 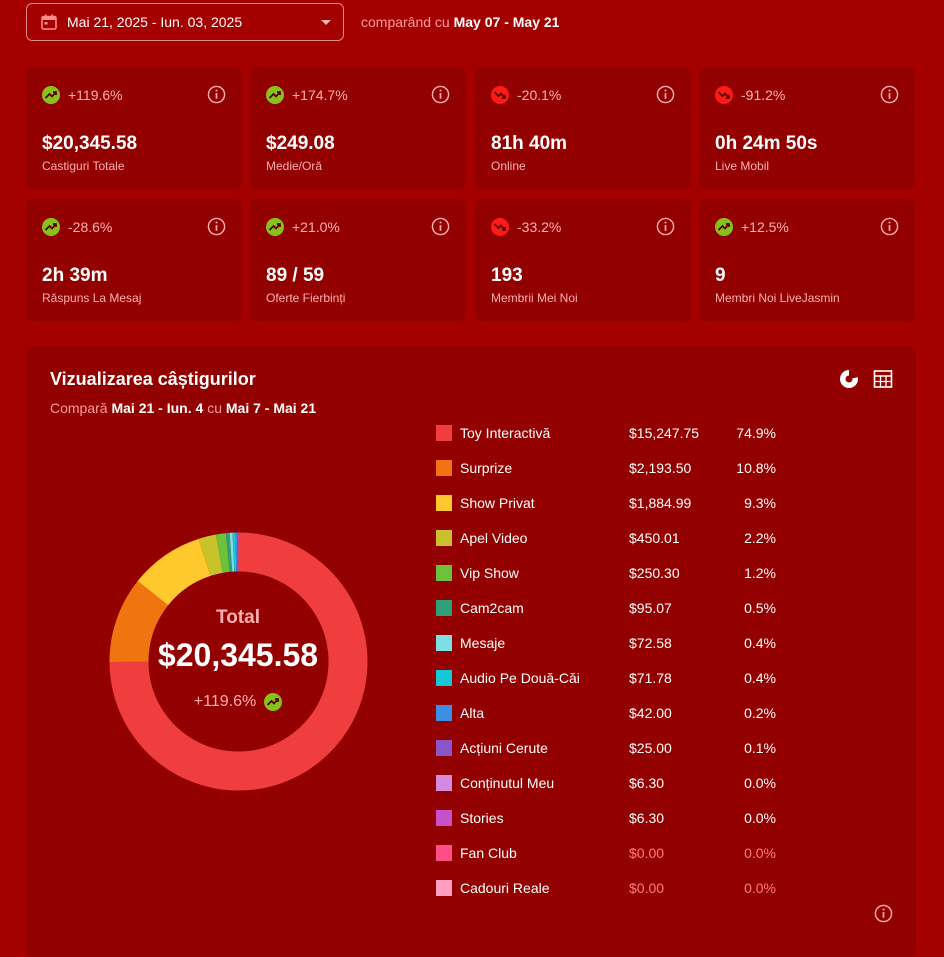 What do you see at coordinates (91, 298) in the screenshot?
I see `metric-label: Răspuns La Mesaj` at bounding box center [91, 298].